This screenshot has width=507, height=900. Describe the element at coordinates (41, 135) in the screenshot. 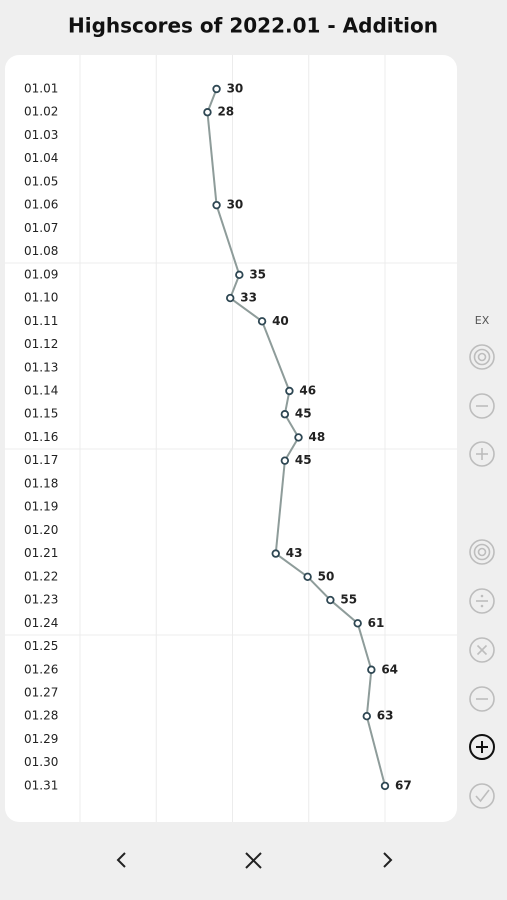

I see `y-tick-label: 01.03` at that location.